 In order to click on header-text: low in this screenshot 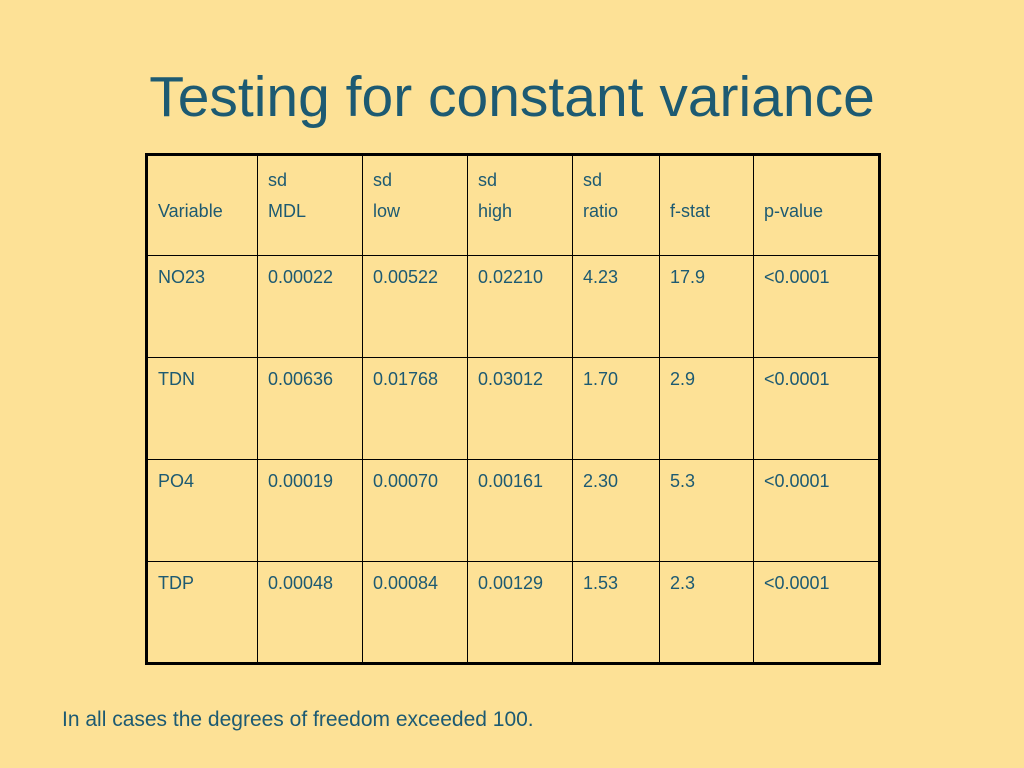, I will do `click(387, 211)`.